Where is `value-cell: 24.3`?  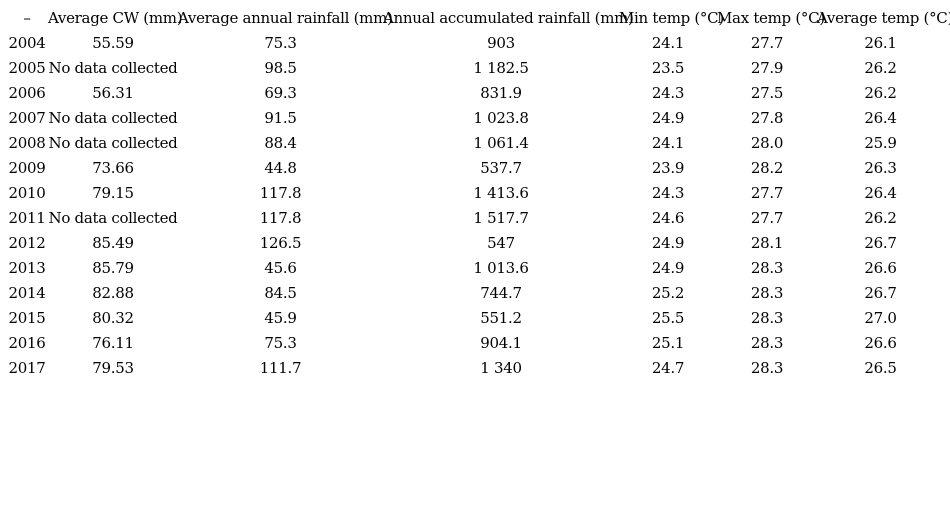
value-cell: 24.3 is located at coordinates (668, 192).